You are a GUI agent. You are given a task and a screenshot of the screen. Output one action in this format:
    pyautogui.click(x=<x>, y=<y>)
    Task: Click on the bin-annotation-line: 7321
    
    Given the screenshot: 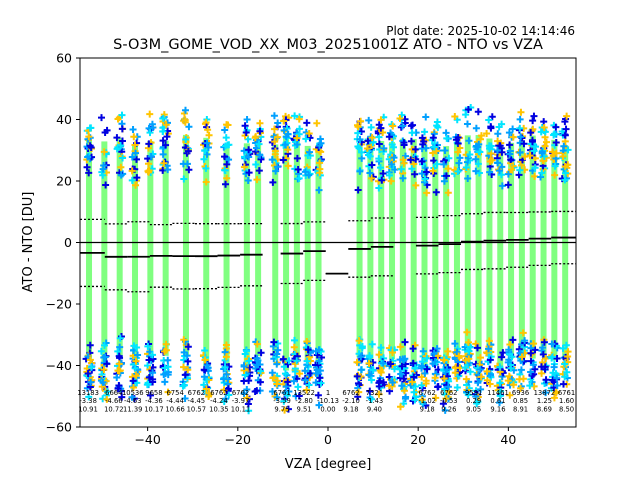 What is the action you would take?
    pyautogui.click(x=374, y=393)
    